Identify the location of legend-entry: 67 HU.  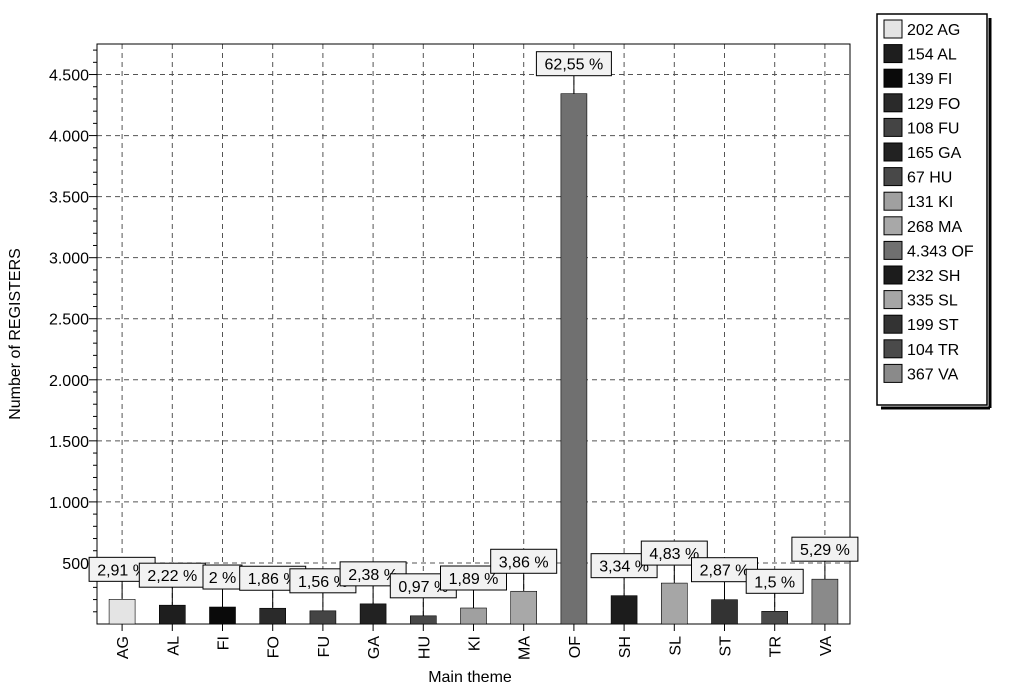
(929, 178).